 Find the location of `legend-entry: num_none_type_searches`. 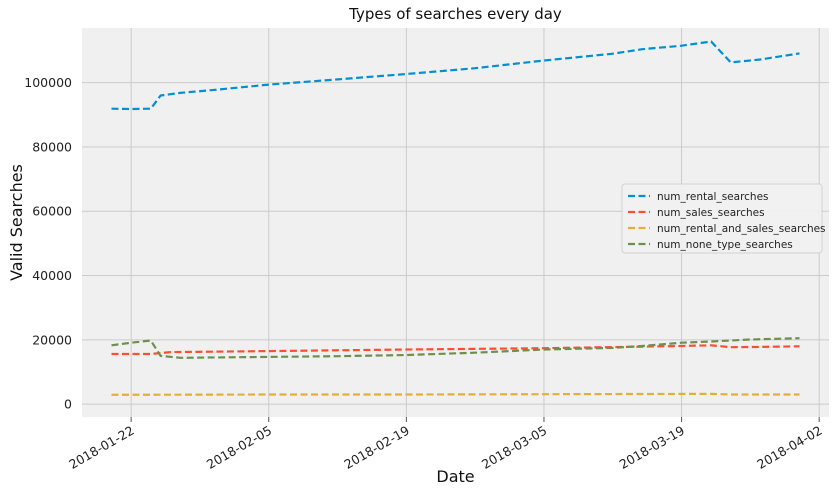

legend-entry: num_none_type_searches is located at coordinates (725, 245).